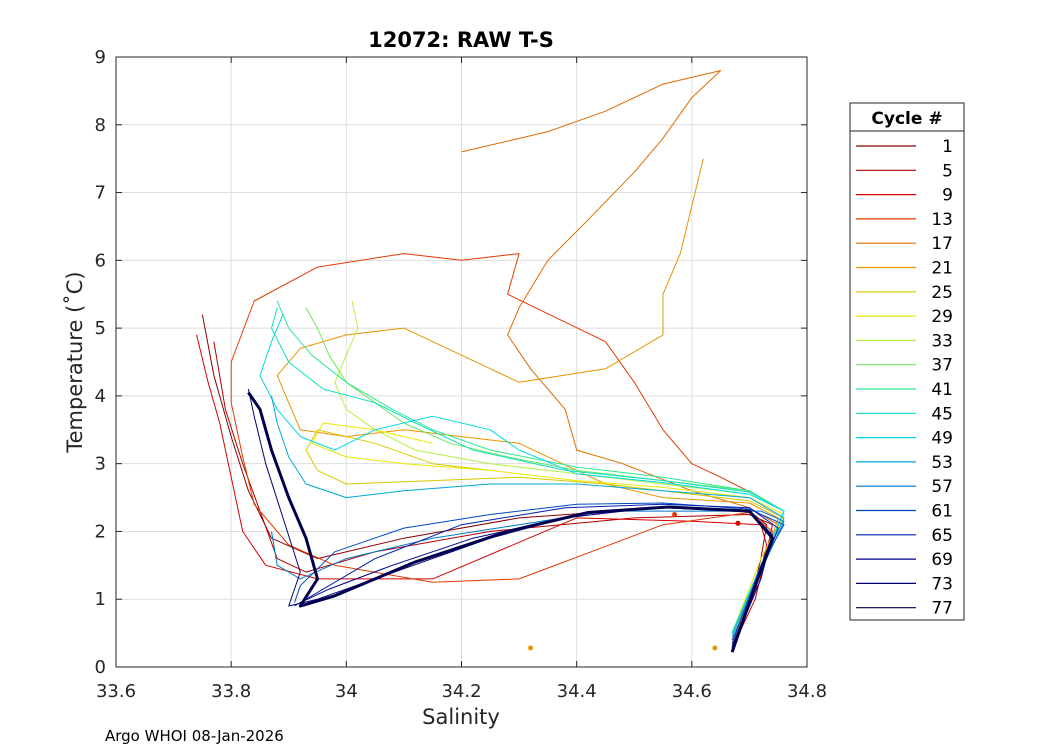 The image size is (1050, 750). What do you see at coordinates (692, 691) in the screenshot?
I see `x-tick-label: 34.6` at bounding box center [692, 691].